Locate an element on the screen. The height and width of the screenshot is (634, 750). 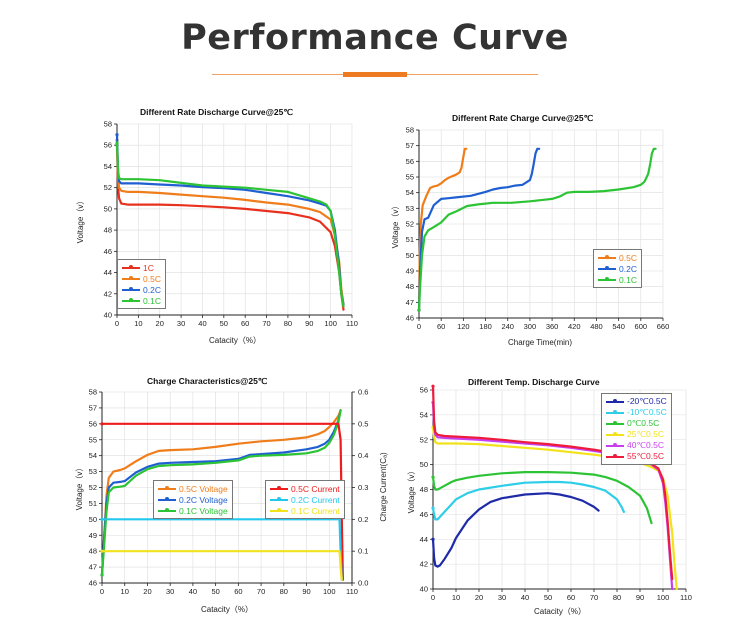
chart-legend: 1C 0.5C 0.2C 0.1C is located at coordinates (141, 284).